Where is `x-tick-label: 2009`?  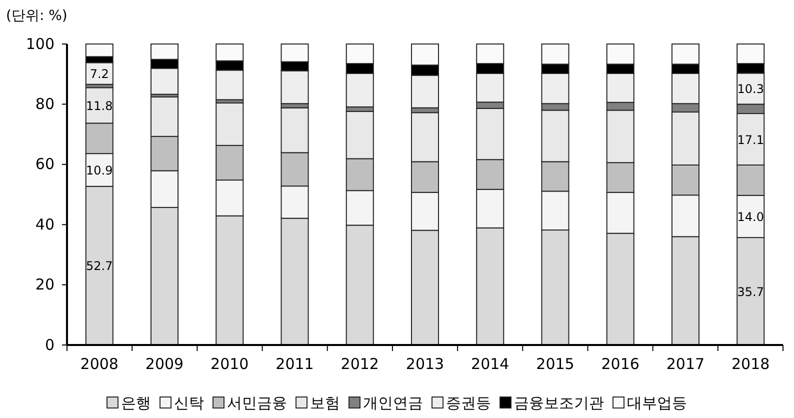 x-tick-label: 2009 is located at coordinates (164, 364).